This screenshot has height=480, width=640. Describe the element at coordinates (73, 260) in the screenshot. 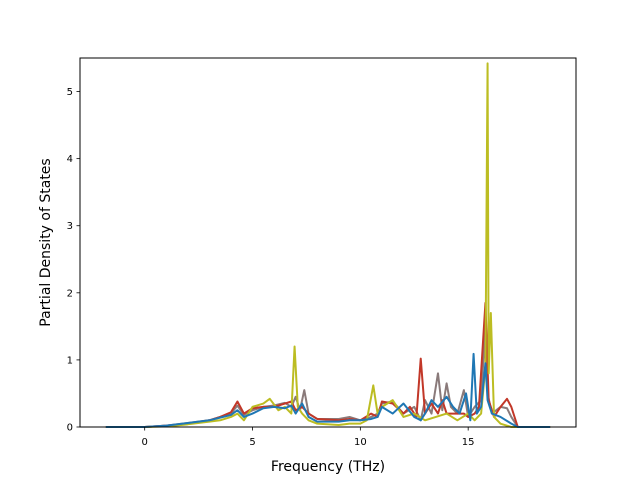

I see `y-axis-ticks: 0 1 2 3 4 5` at that location.